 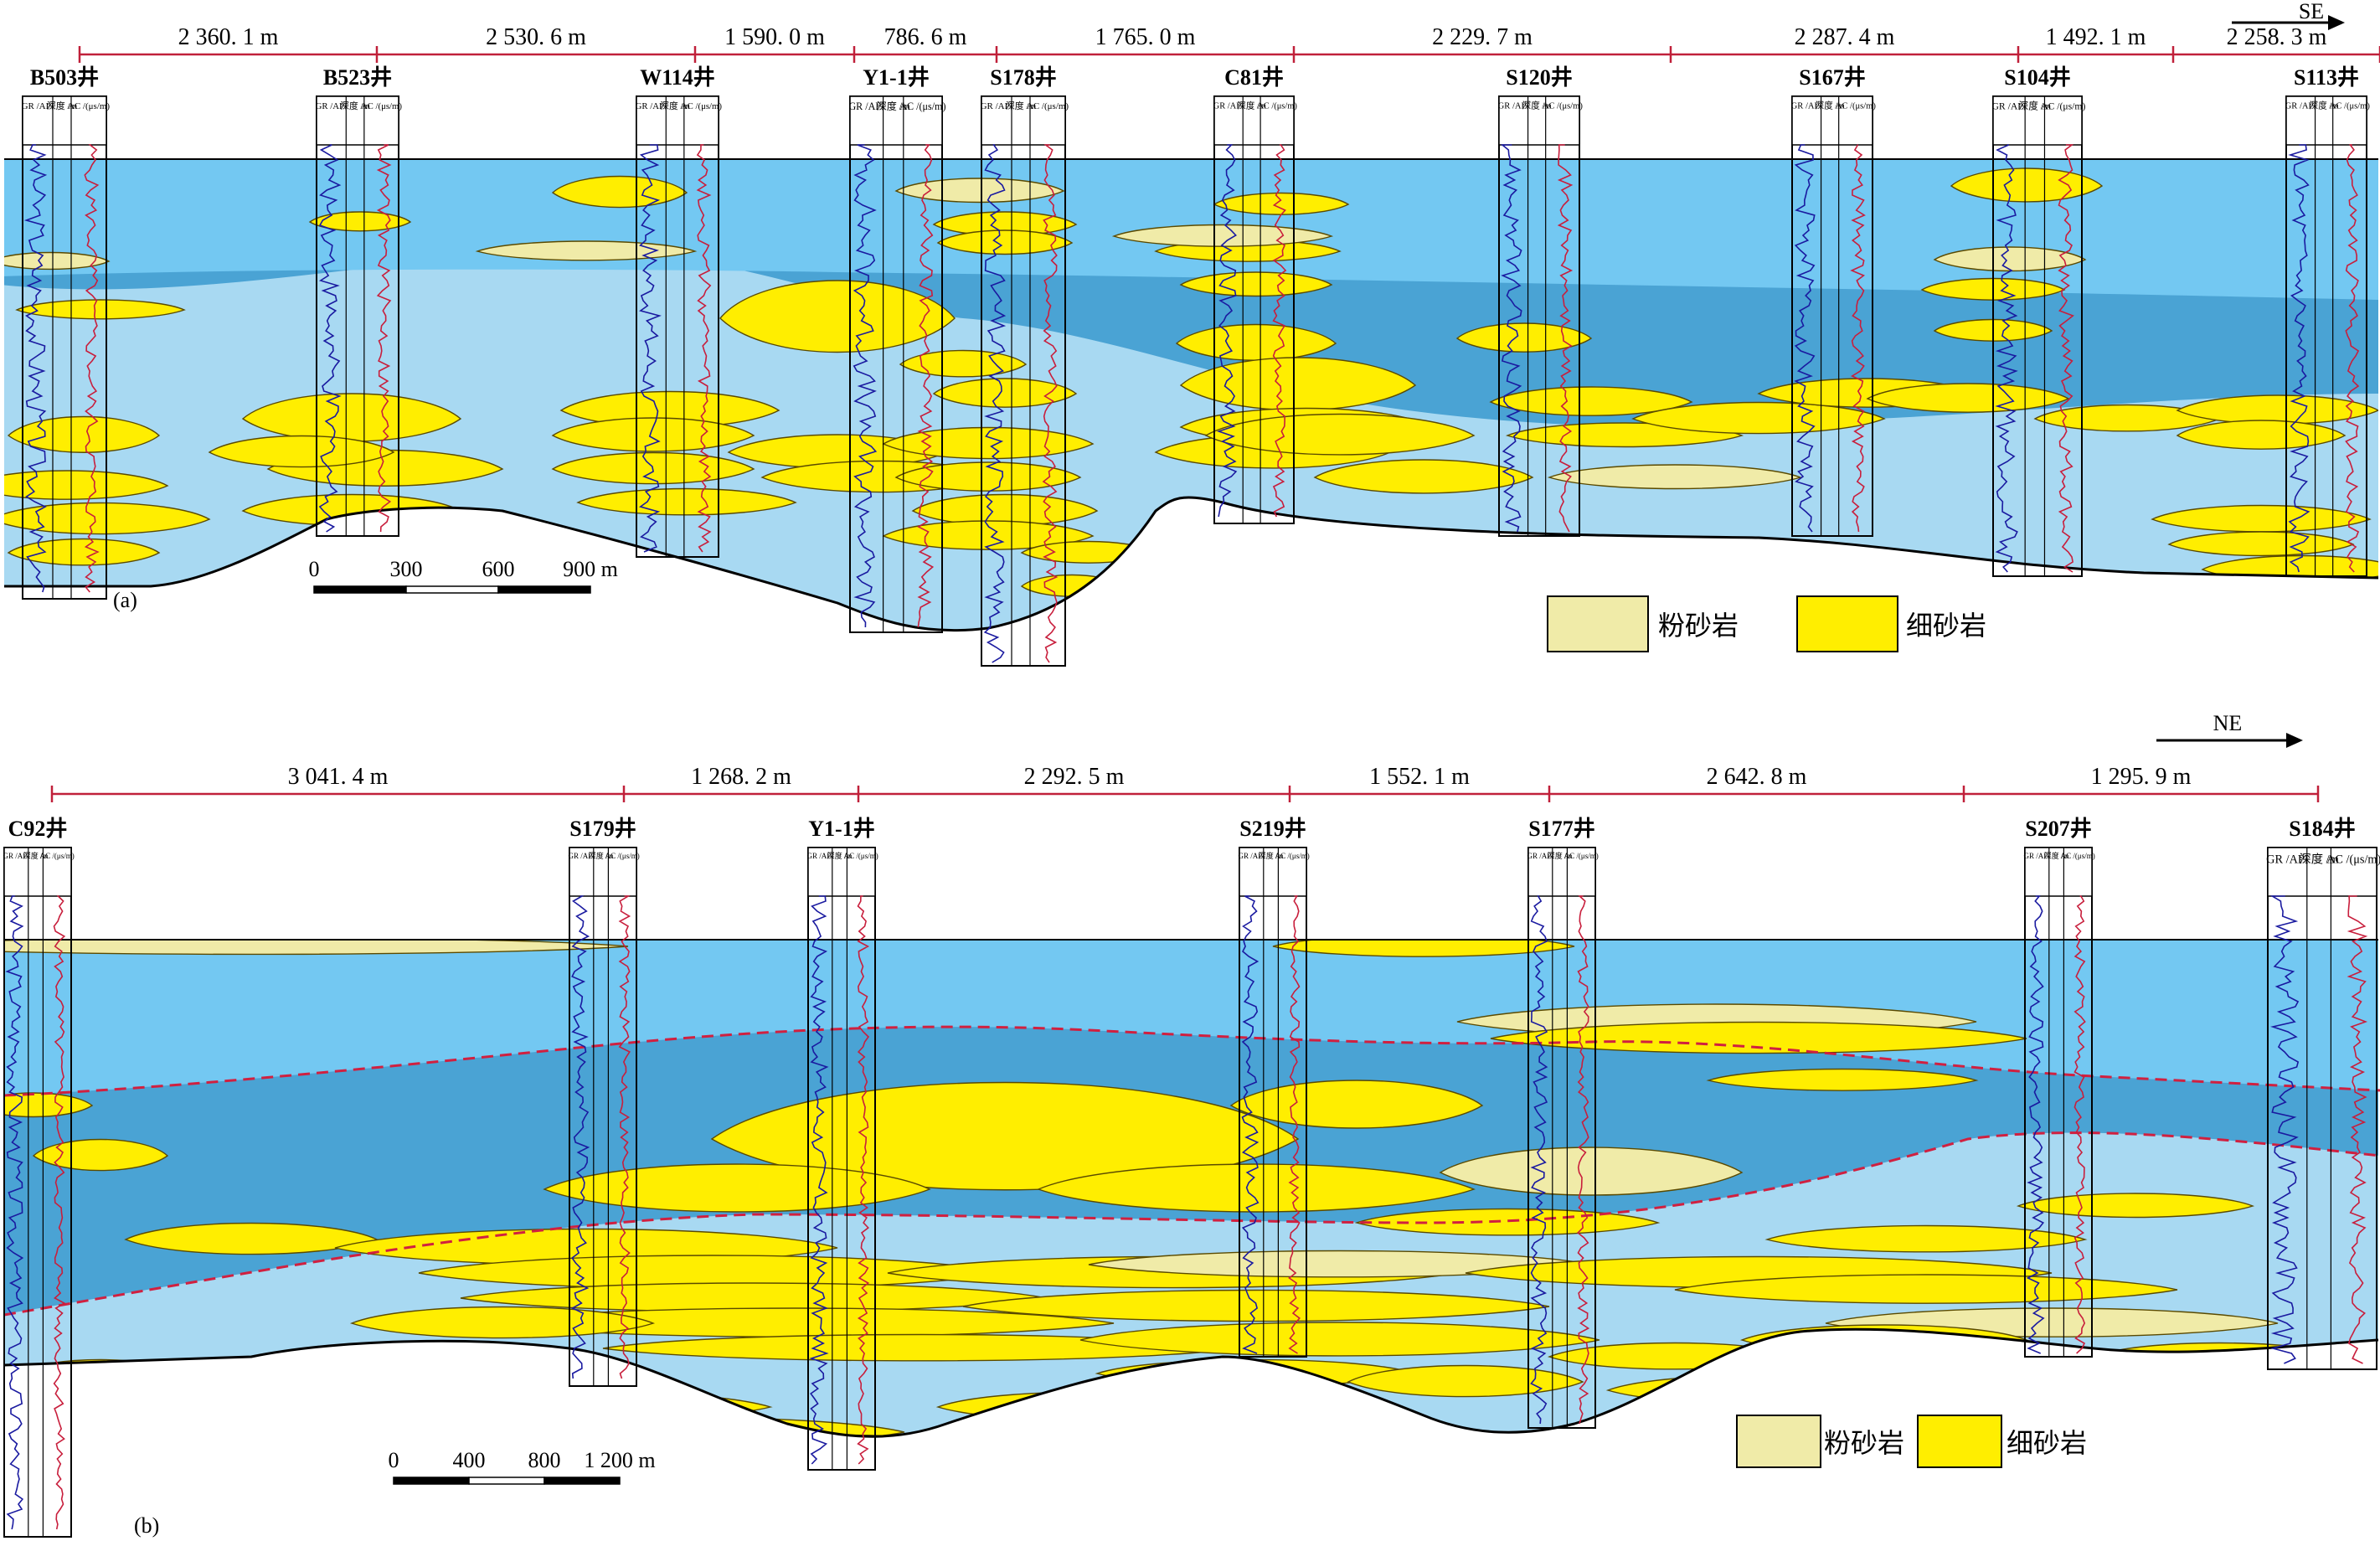 I want to click on distance-label: 1 492. 1 m, so click(x=2096, y=37).